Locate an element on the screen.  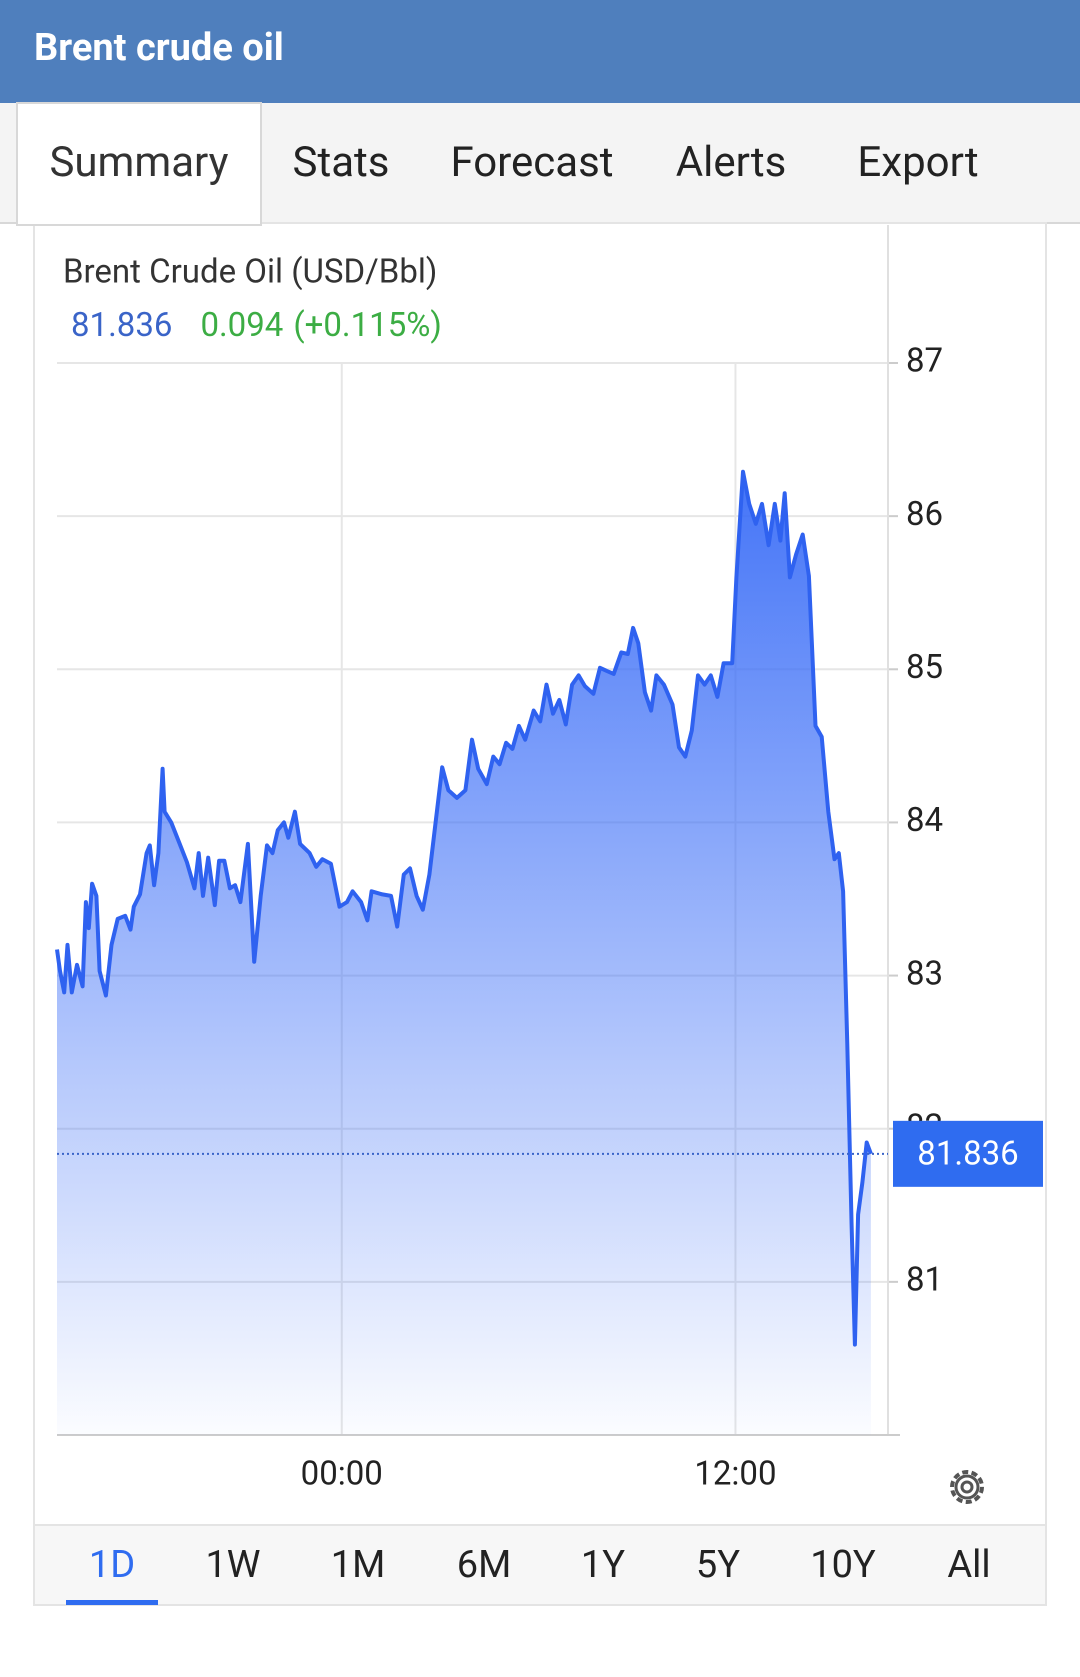
quote-line: 81.836 0.094 (+0.115%) is located at coordinates (256, 325).